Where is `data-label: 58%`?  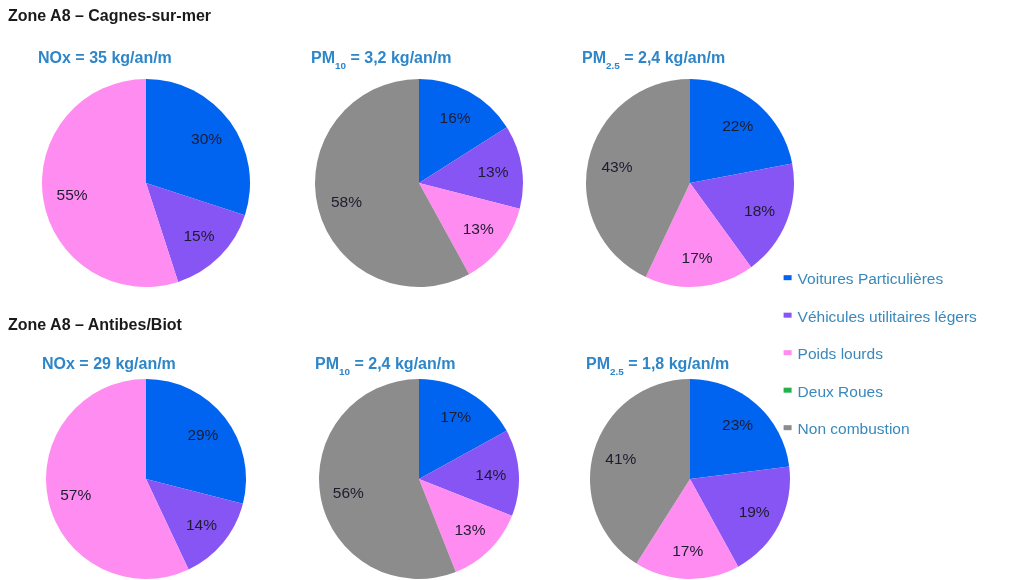 data-label: 58% is located at coordinates (346, 202).